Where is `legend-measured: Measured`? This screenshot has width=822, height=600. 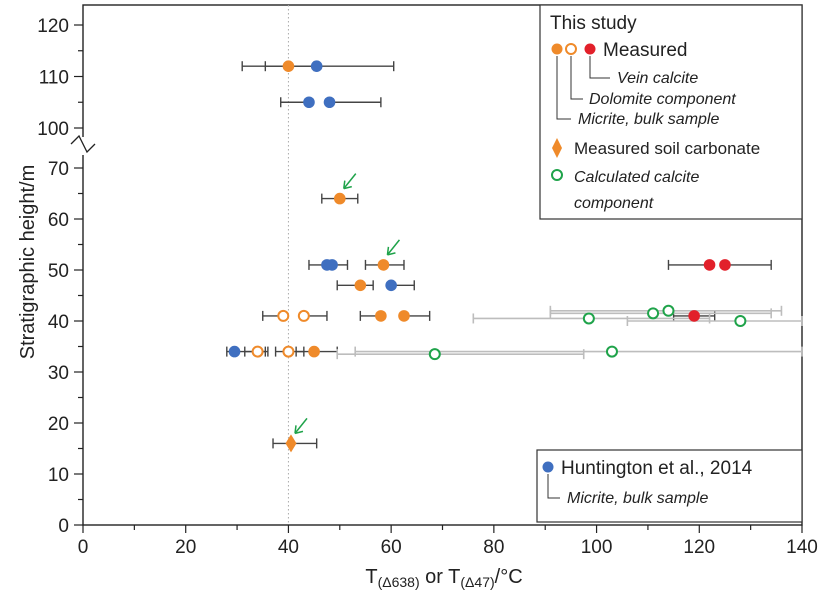
legend-measured: Measured is located at coordinates (645, 50).